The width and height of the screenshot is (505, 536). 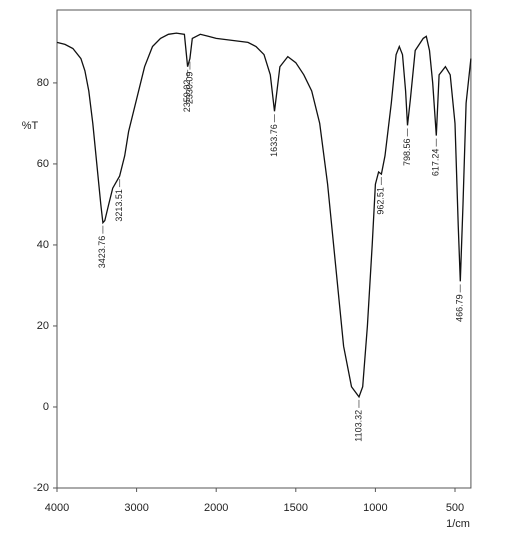 What do you see at coordinates (30, 126) in the screenshot?
I see `y-axis-label: %T` at bounding box center [30, 126].